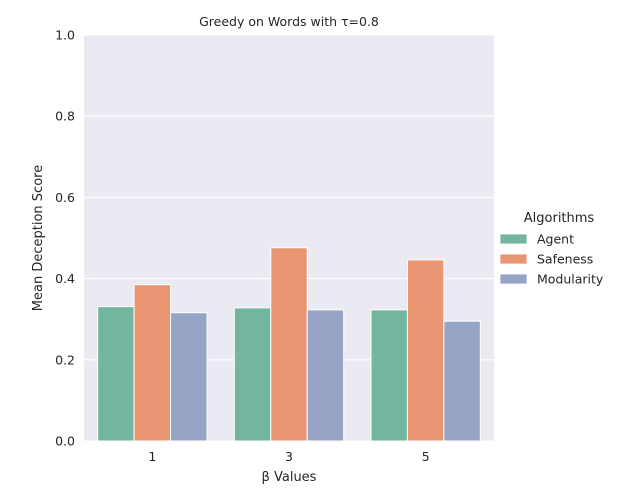 This screenshot has height=500, width=624. What do you see at coordinates (38, 238) in the screenshot?
I see `y-axis-label: Mean Deception Score` at bounding box center [38, 238].